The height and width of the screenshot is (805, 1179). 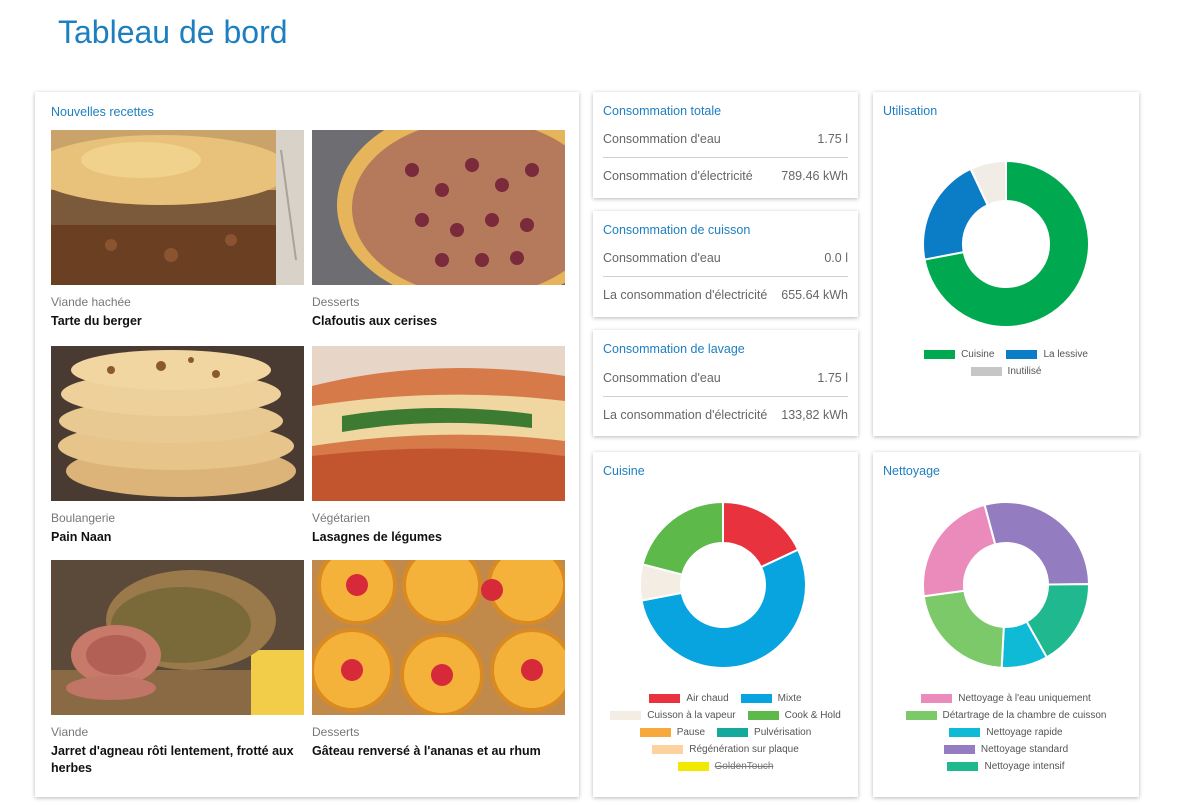 I want to click on recipes-title: Nouvelles recettes, so click(x=102, y=112).